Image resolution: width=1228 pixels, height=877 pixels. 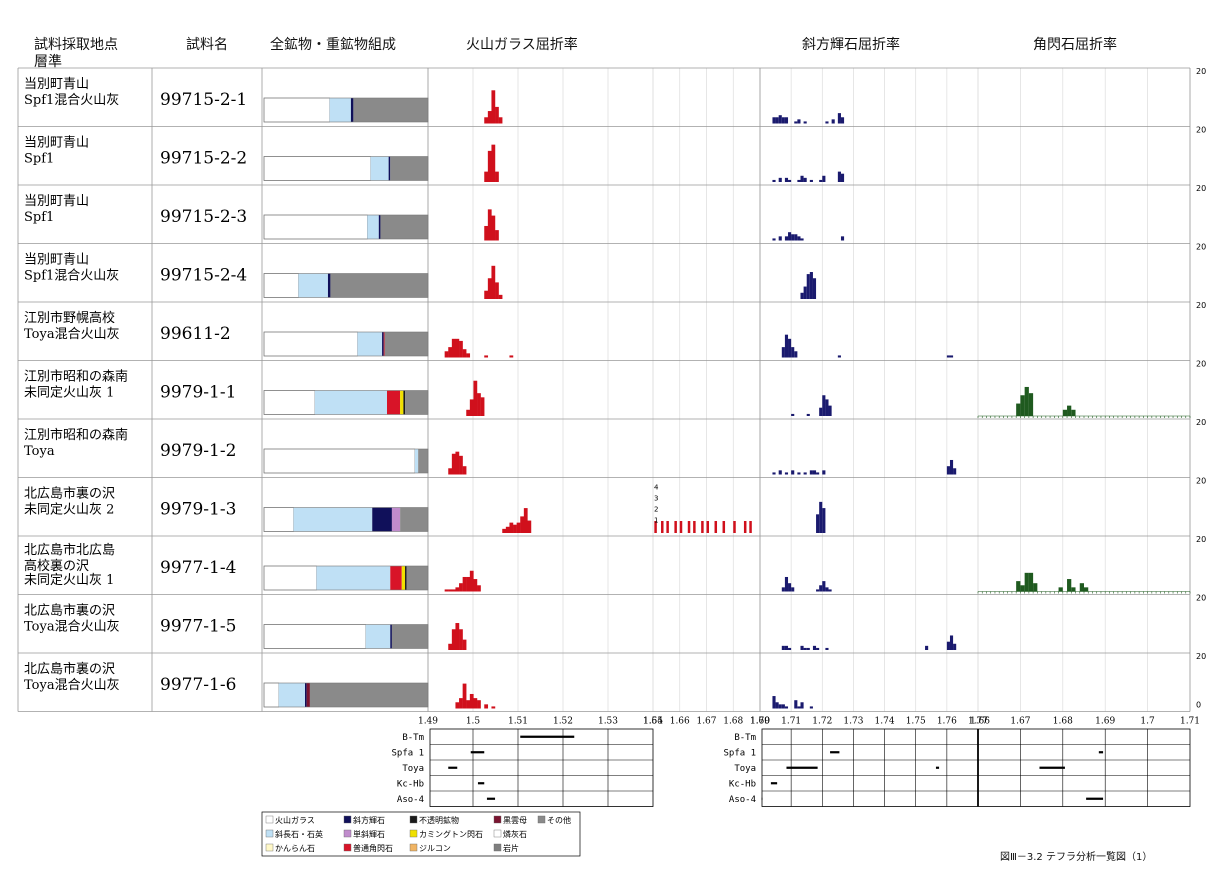 What do you see at coordinates (1075, 45) in the screenshot?
I see `header-hbl: 角閃石屈折率` at bounding box center [1075, 45].